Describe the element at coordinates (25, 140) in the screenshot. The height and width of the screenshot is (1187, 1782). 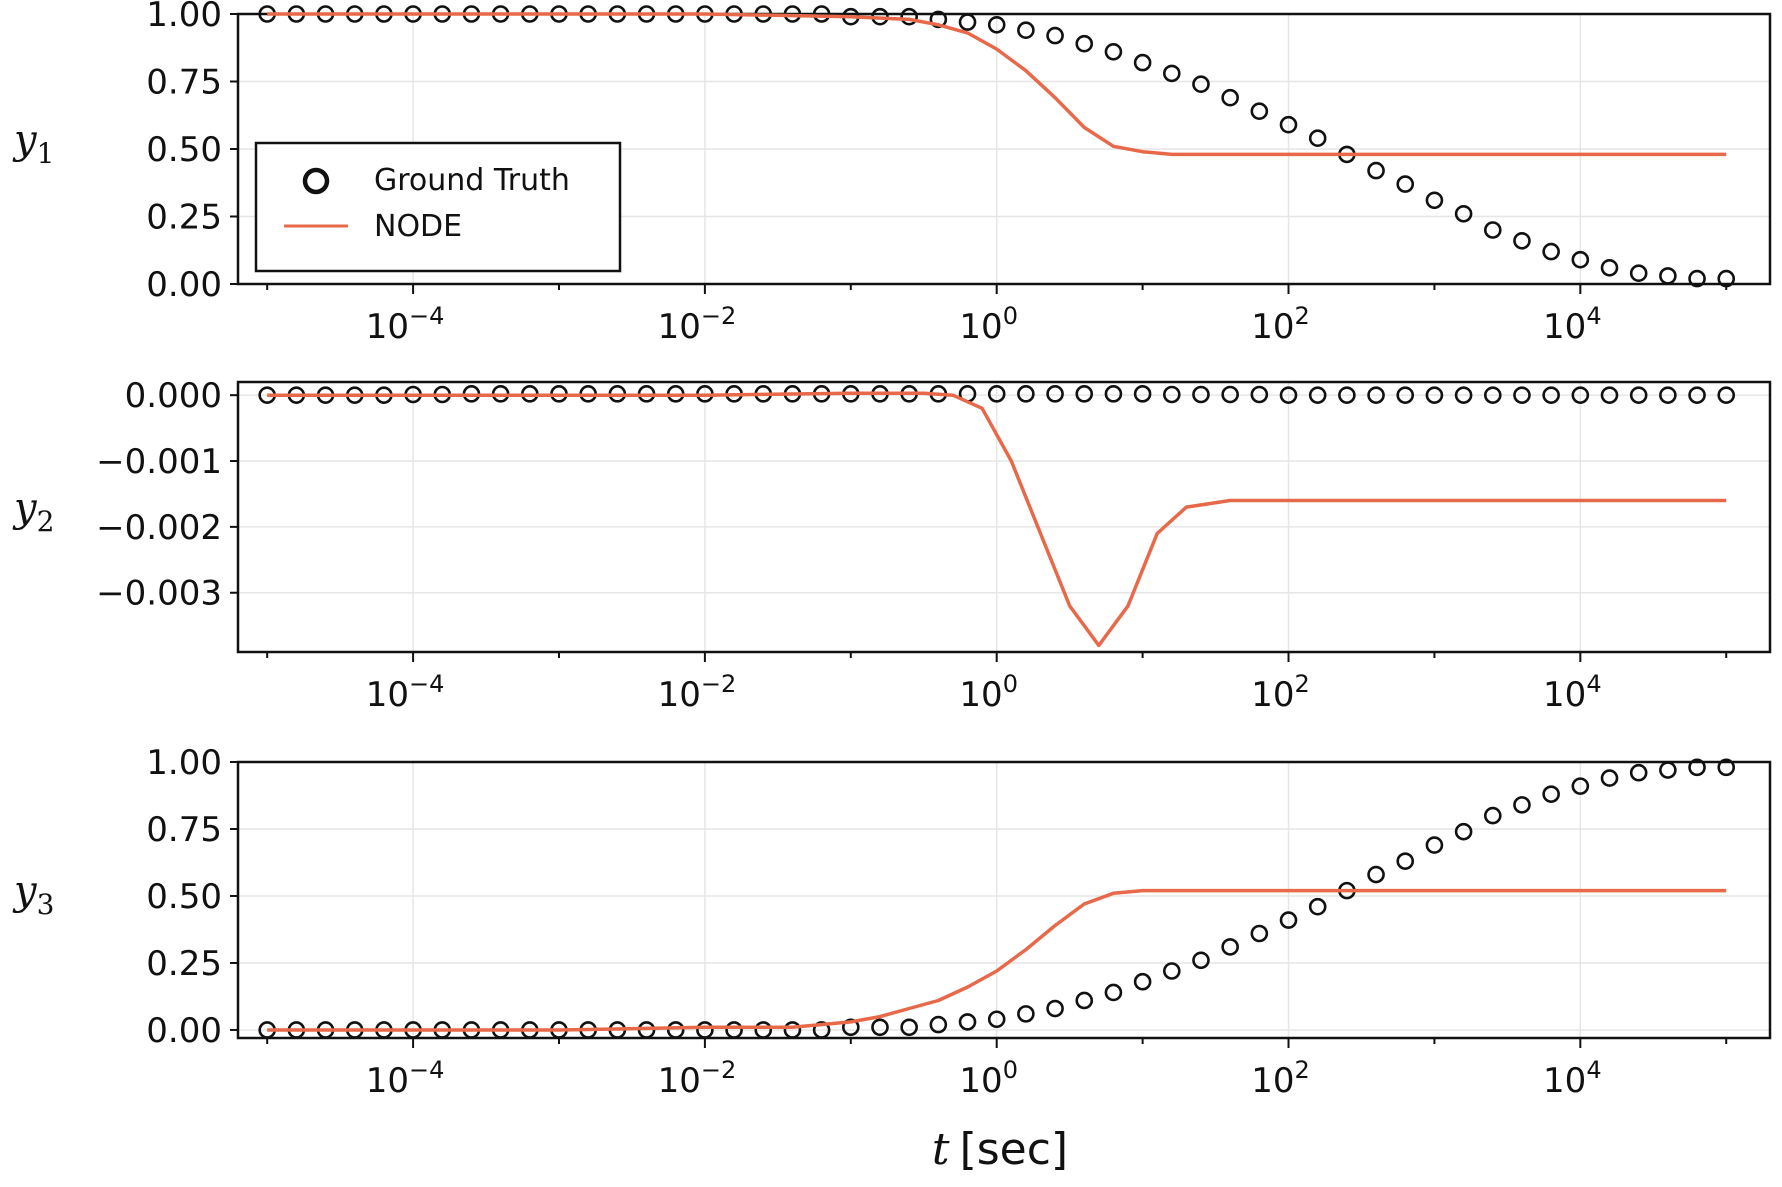
I see `y-axis-label-var: y` at that location.